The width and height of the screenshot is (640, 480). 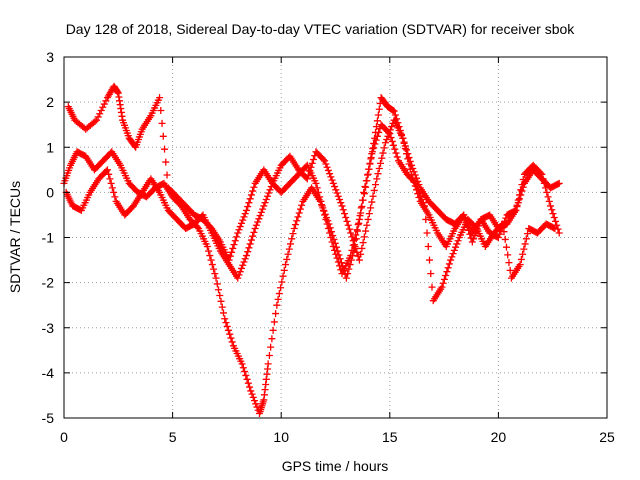 I want to click on y-tick-label: 2, so click(x=50, y=102).